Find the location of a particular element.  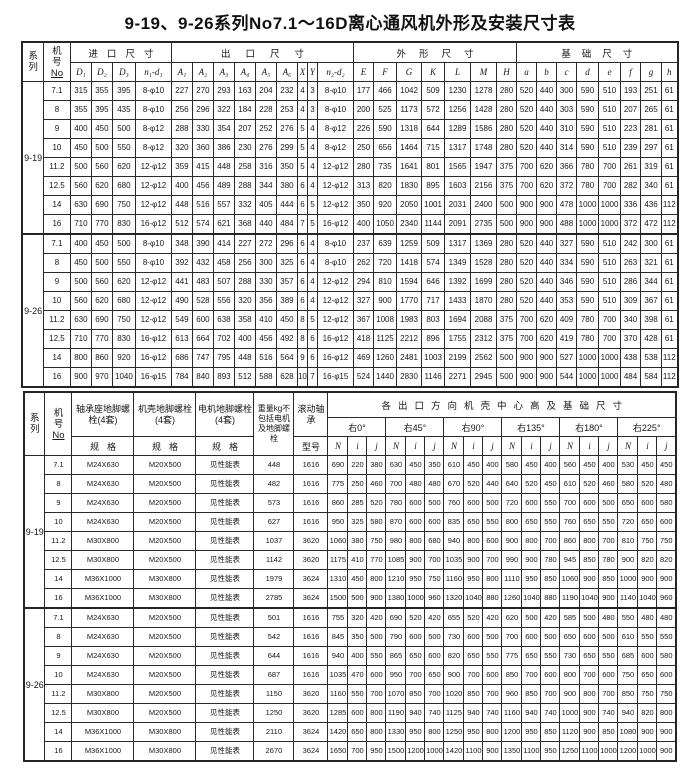

value-cell: 1040 is located at coordinates (589, 598).